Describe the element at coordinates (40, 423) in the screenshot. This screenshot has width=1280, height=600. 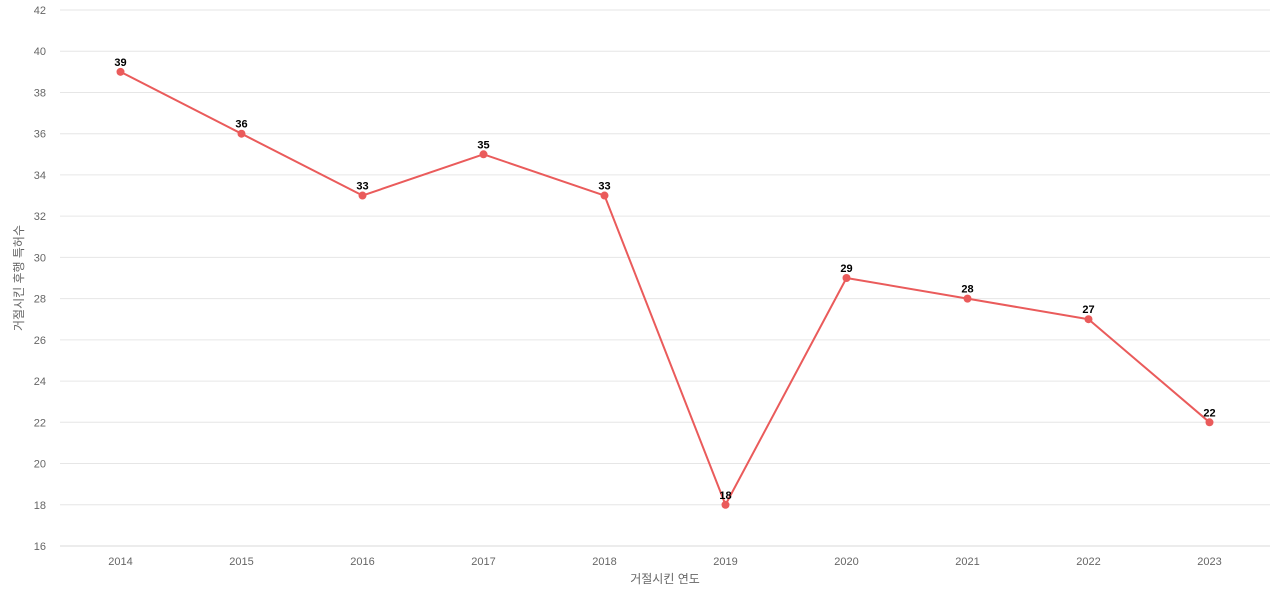
I see `y-tick-label: 22` at that location.